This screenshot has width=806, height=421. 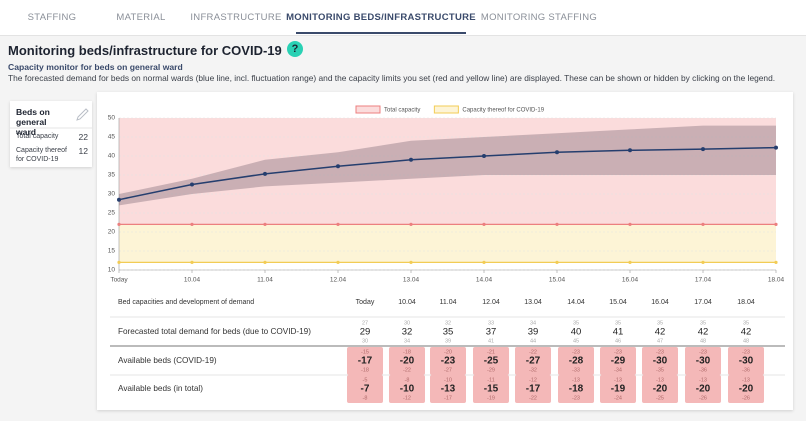 I want to click on cell-top: -15, so click(x=365, y=352).